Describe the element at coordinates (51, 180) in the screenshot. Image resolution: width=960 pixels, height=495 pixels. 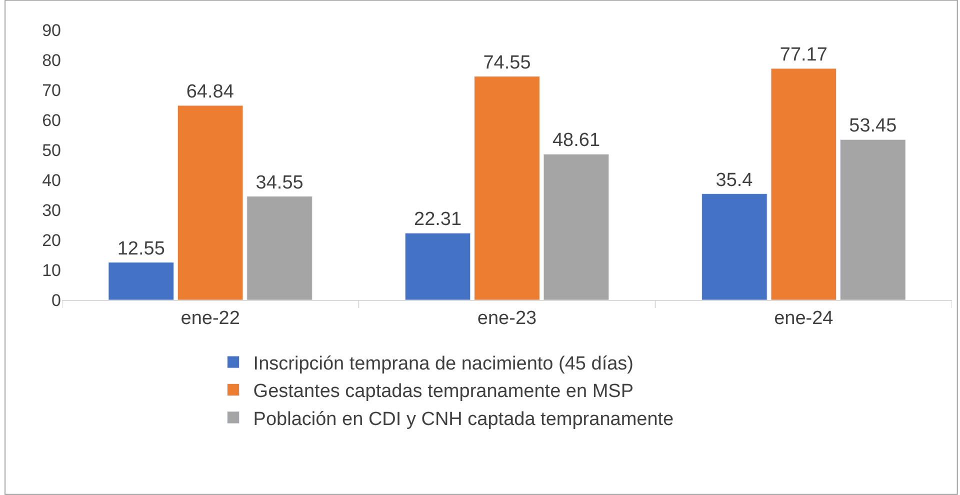
I see `y-tick-label: 40` at that location.